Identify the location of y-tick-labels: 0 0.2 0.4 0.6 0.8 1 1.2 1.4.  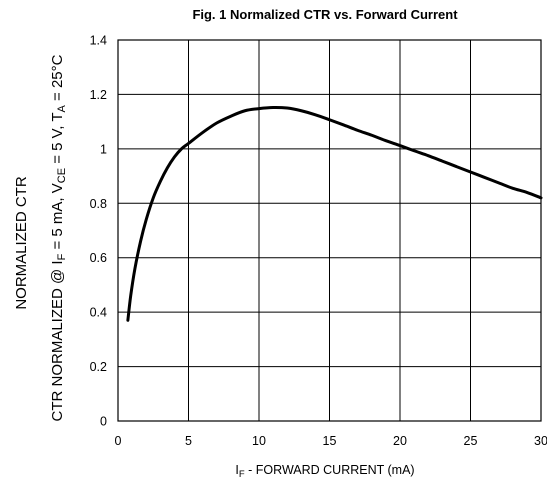
(98, 231).